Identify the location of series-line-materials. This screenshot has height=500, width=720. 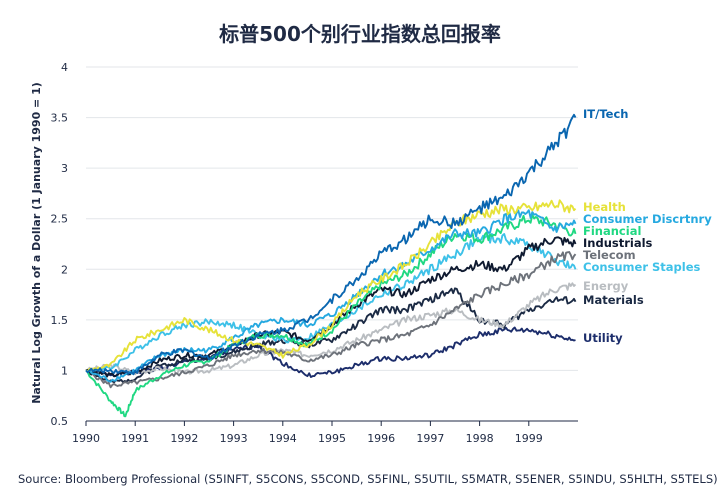
(331, 335).